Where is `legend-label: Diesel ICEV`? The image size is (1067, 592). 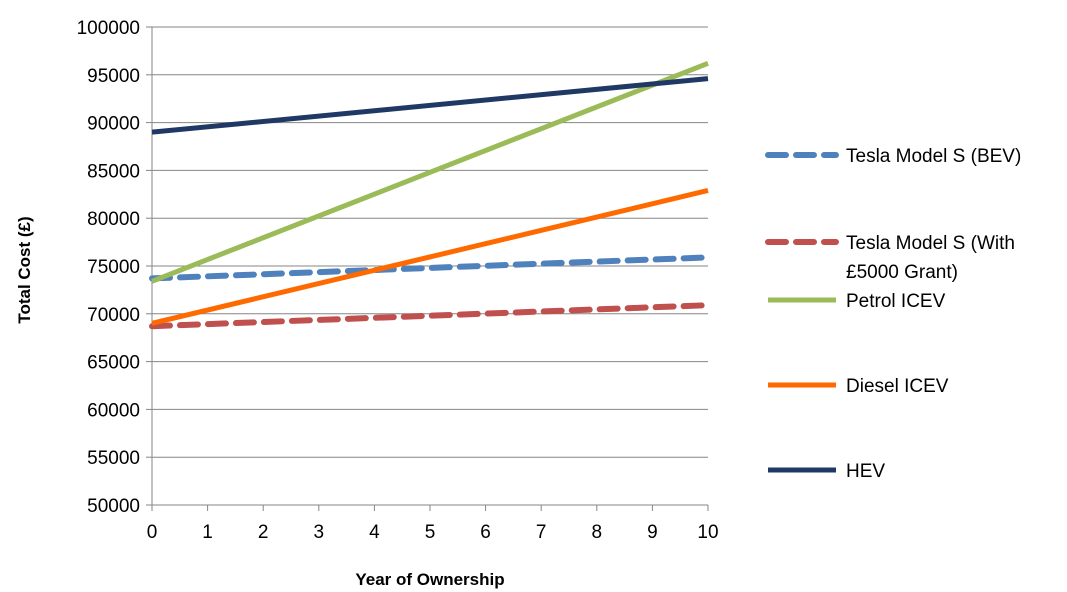 legend-label: Diesel ICEV is located at coordinates (897, 386).